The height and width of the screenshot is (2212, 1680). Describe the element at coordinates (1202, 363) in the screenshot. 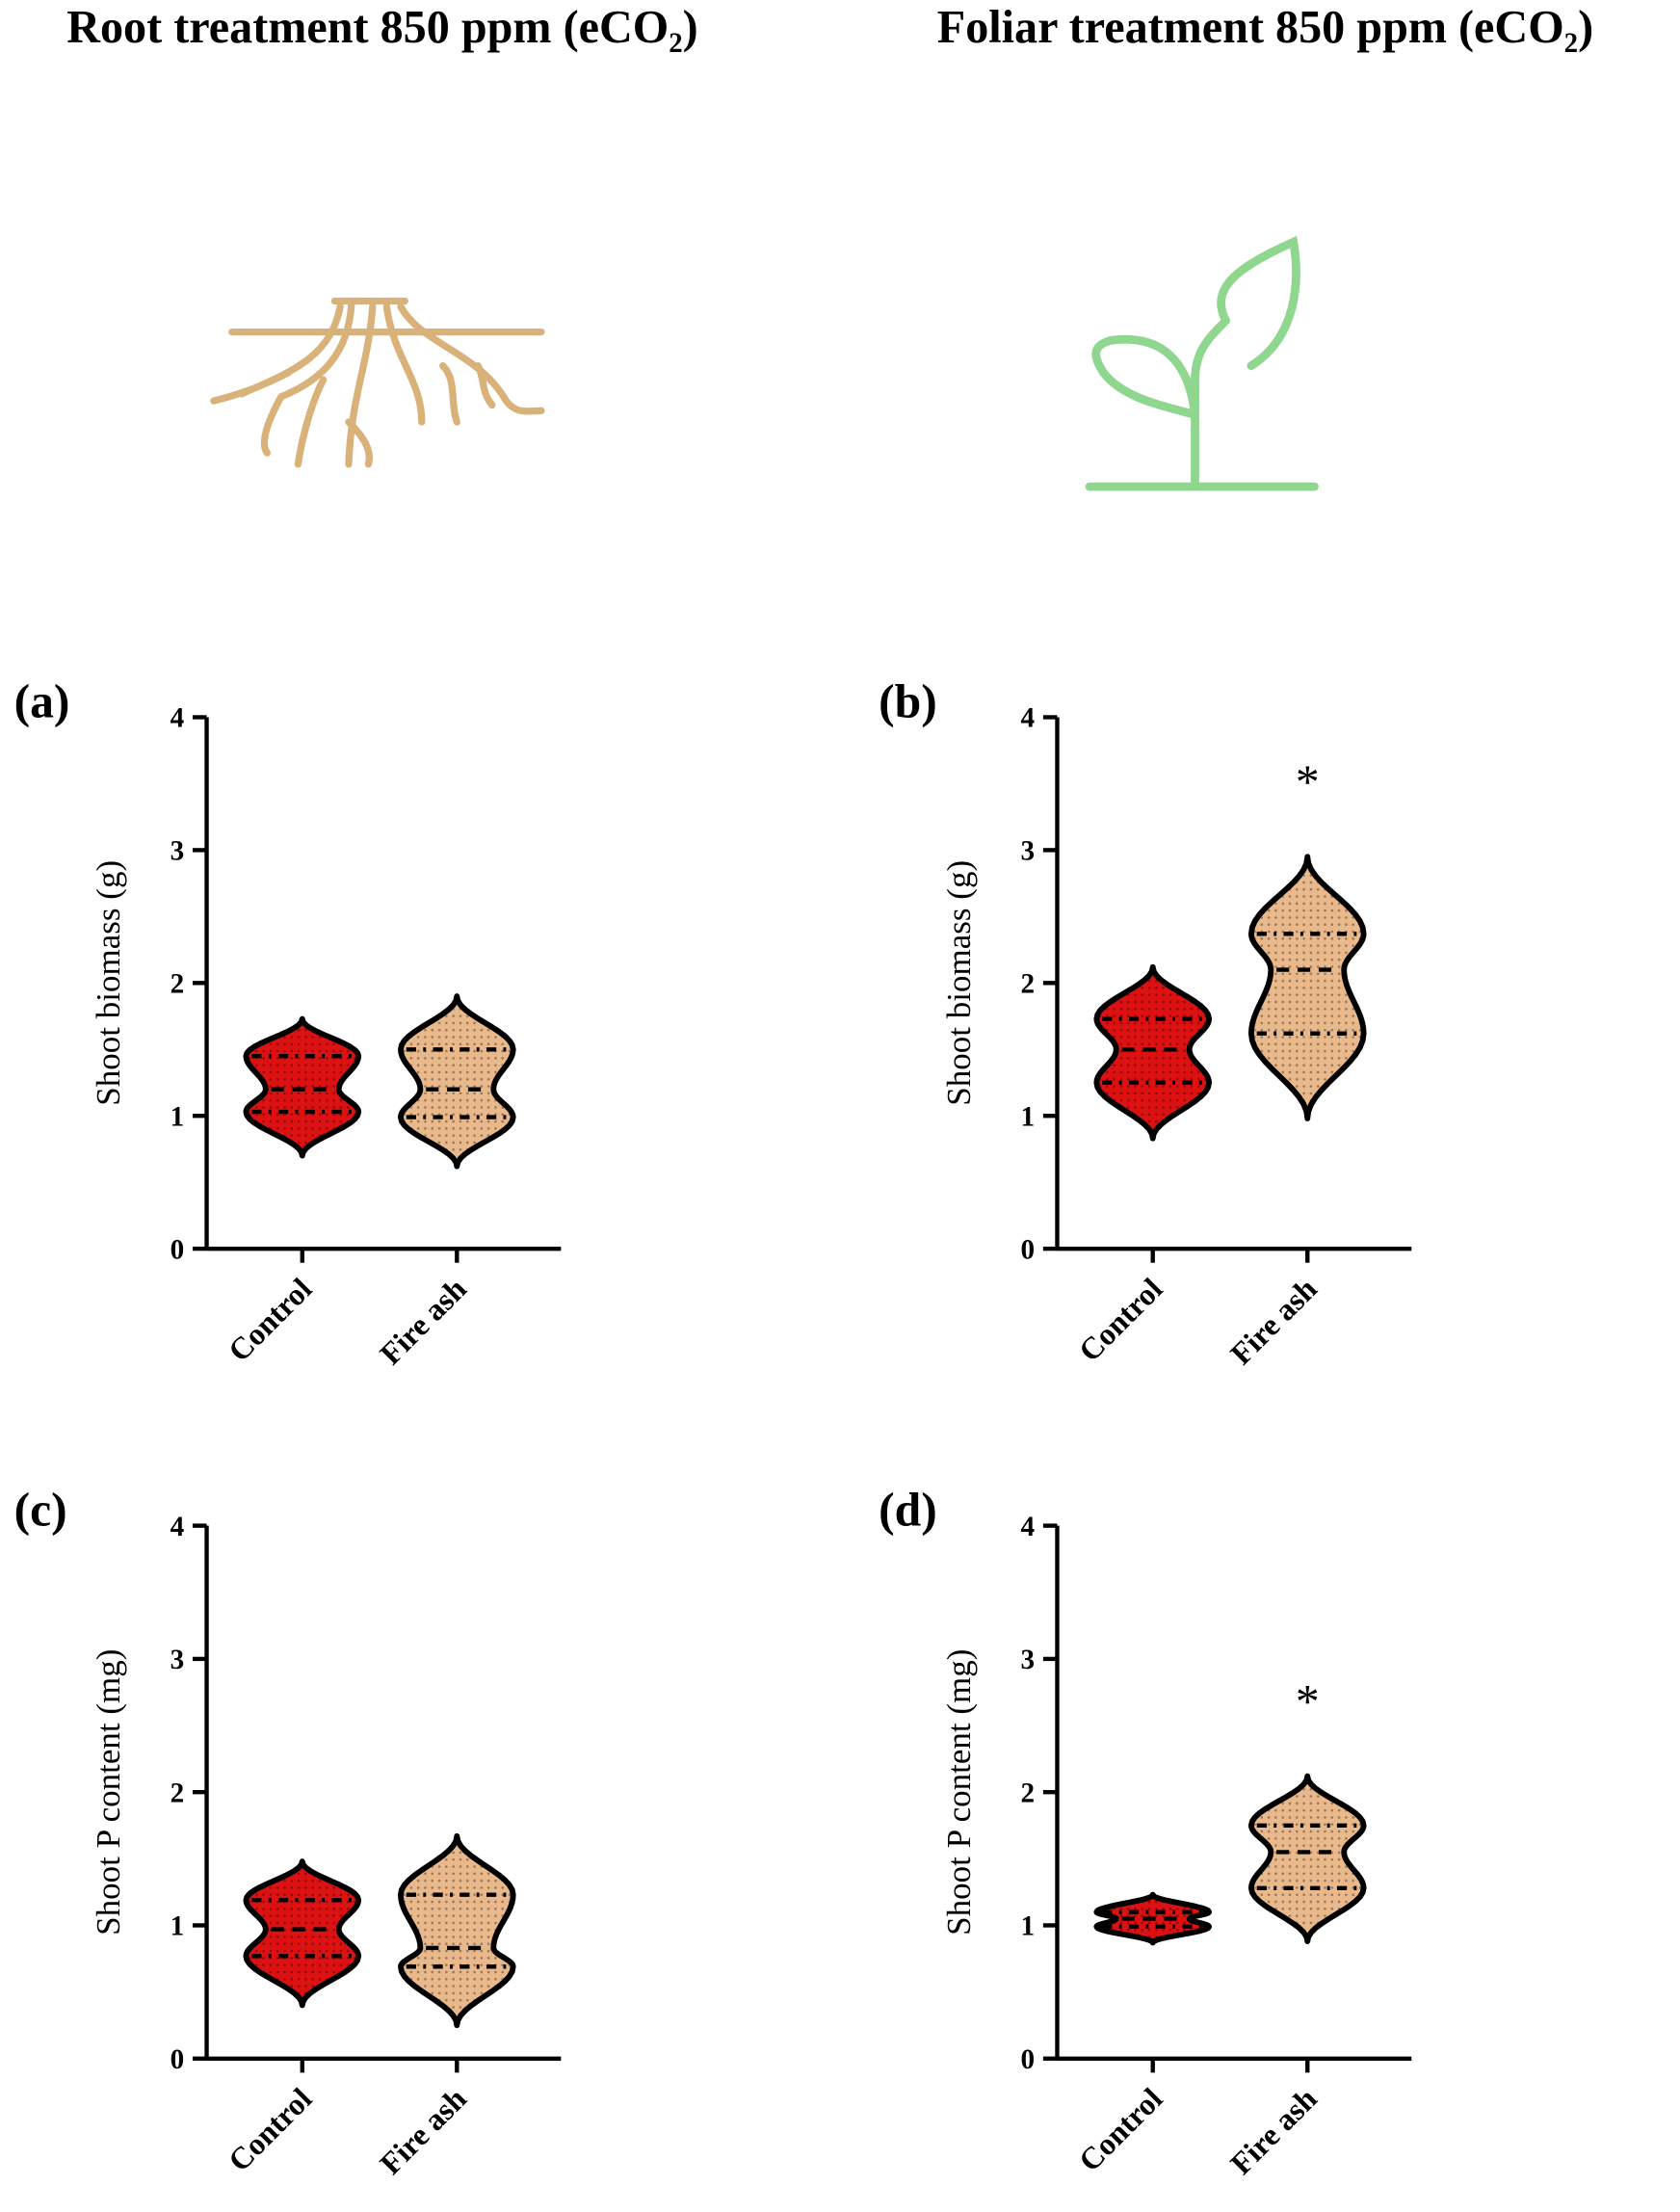

I see `plant-icon` at that location.